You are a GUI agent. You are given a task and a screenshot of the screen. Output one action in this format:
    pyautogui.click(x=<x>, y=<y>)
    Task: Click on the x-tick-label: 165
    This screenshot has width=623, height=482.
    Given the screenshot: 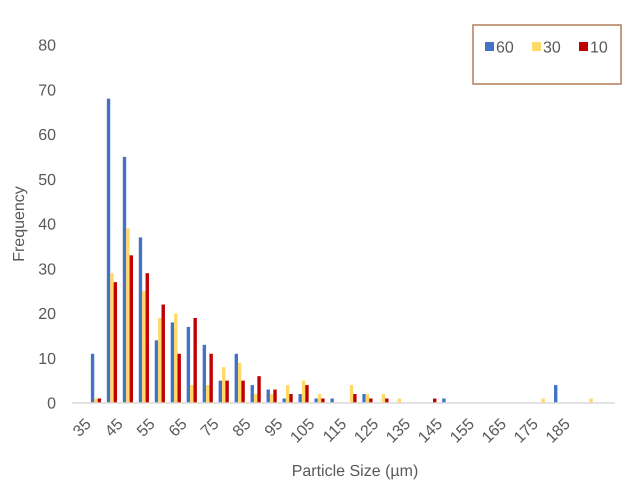 What is the action you would take?
    pyautogui.click(x=494, y=431)
    